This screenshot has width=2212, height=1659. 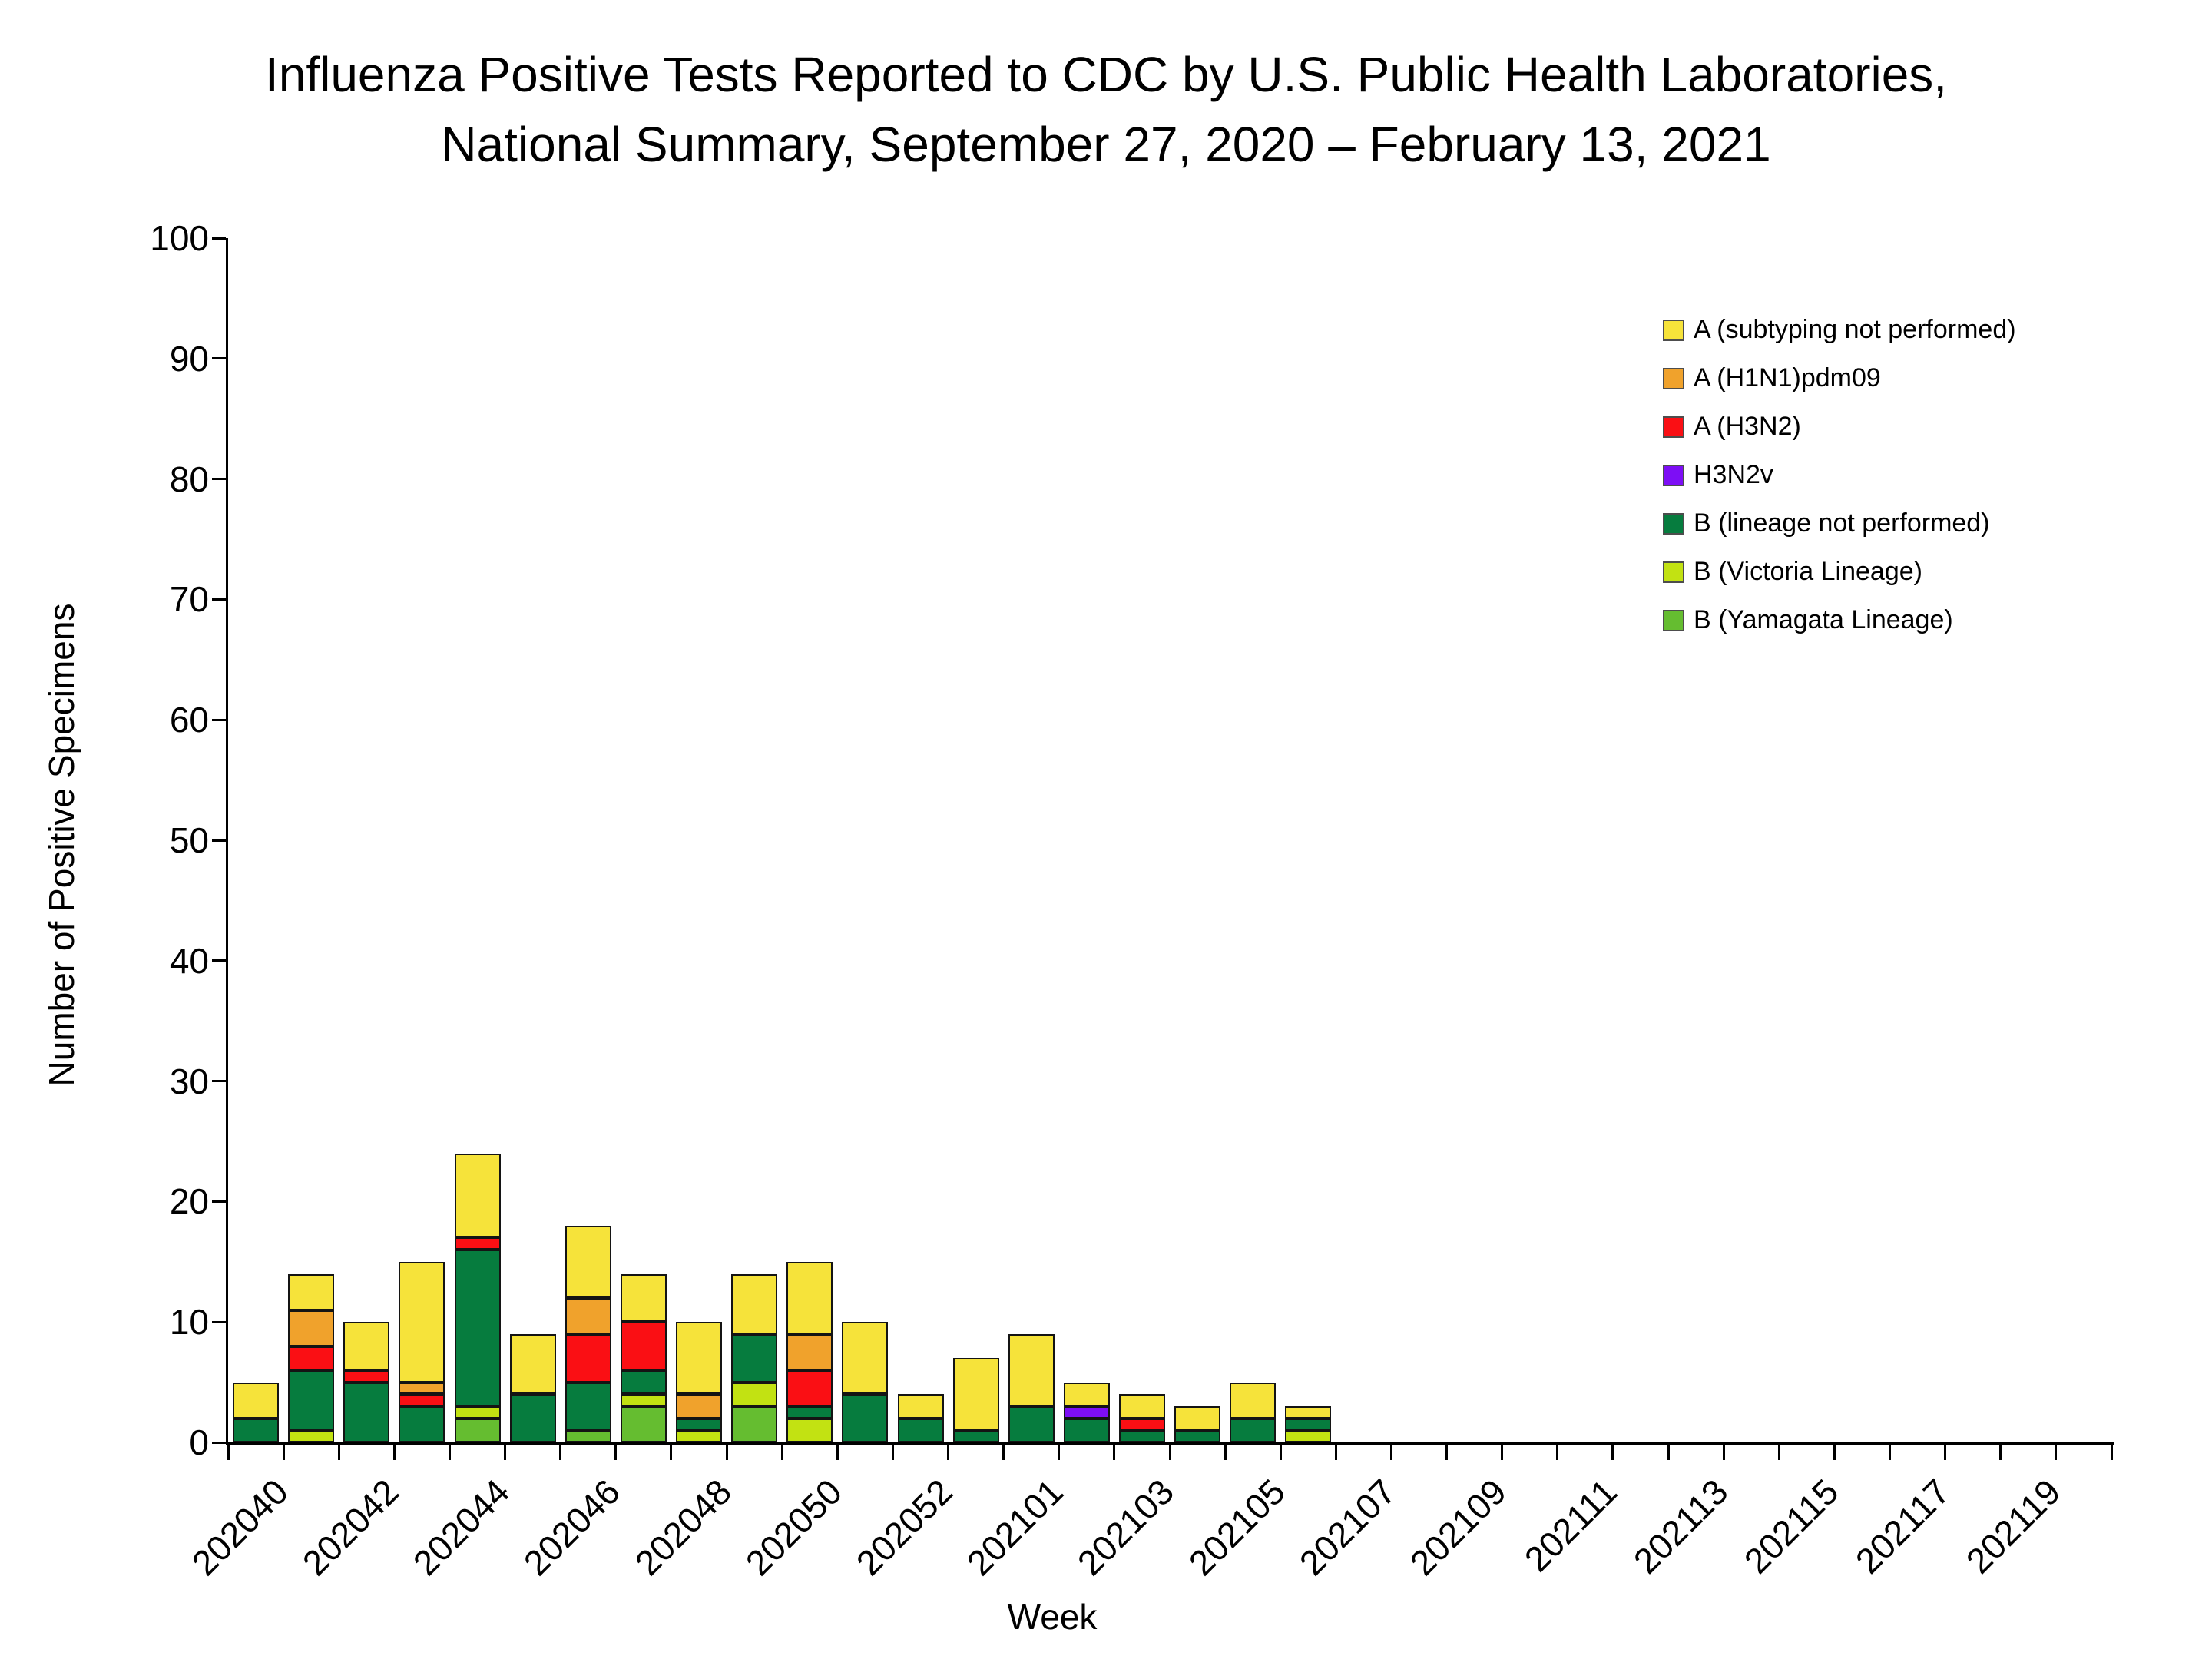 I want to click on x-tick-label: 202119, so click(x=2013, y=1526).